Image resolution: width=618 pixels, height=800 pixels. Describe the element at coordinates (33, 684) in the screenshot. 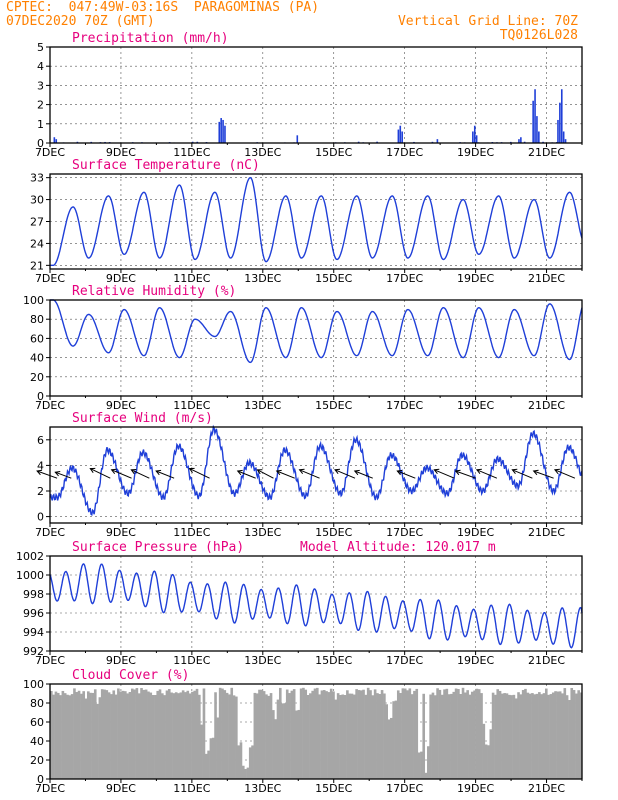

I see `y-tick-label: 100` at that location.